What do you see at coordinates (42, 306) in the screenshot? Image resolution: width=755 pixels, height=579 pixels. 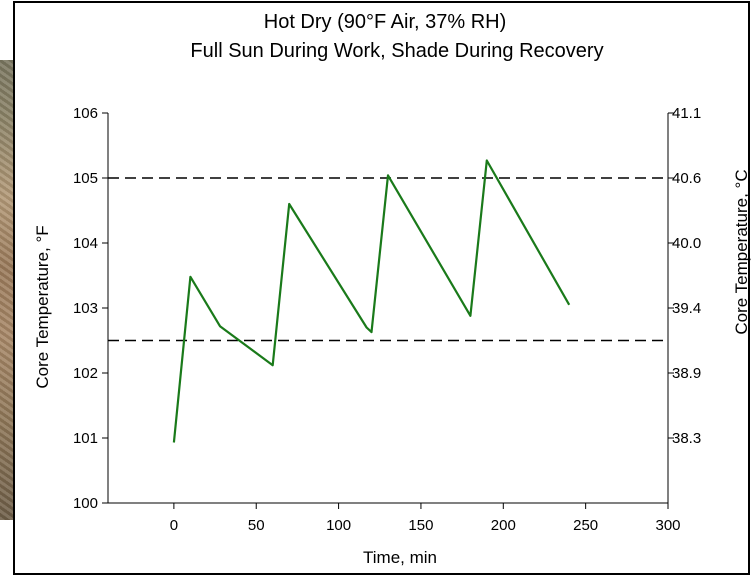 I see `y-axis-label: Core Temperature, °F` at bounding box center [42, 306].